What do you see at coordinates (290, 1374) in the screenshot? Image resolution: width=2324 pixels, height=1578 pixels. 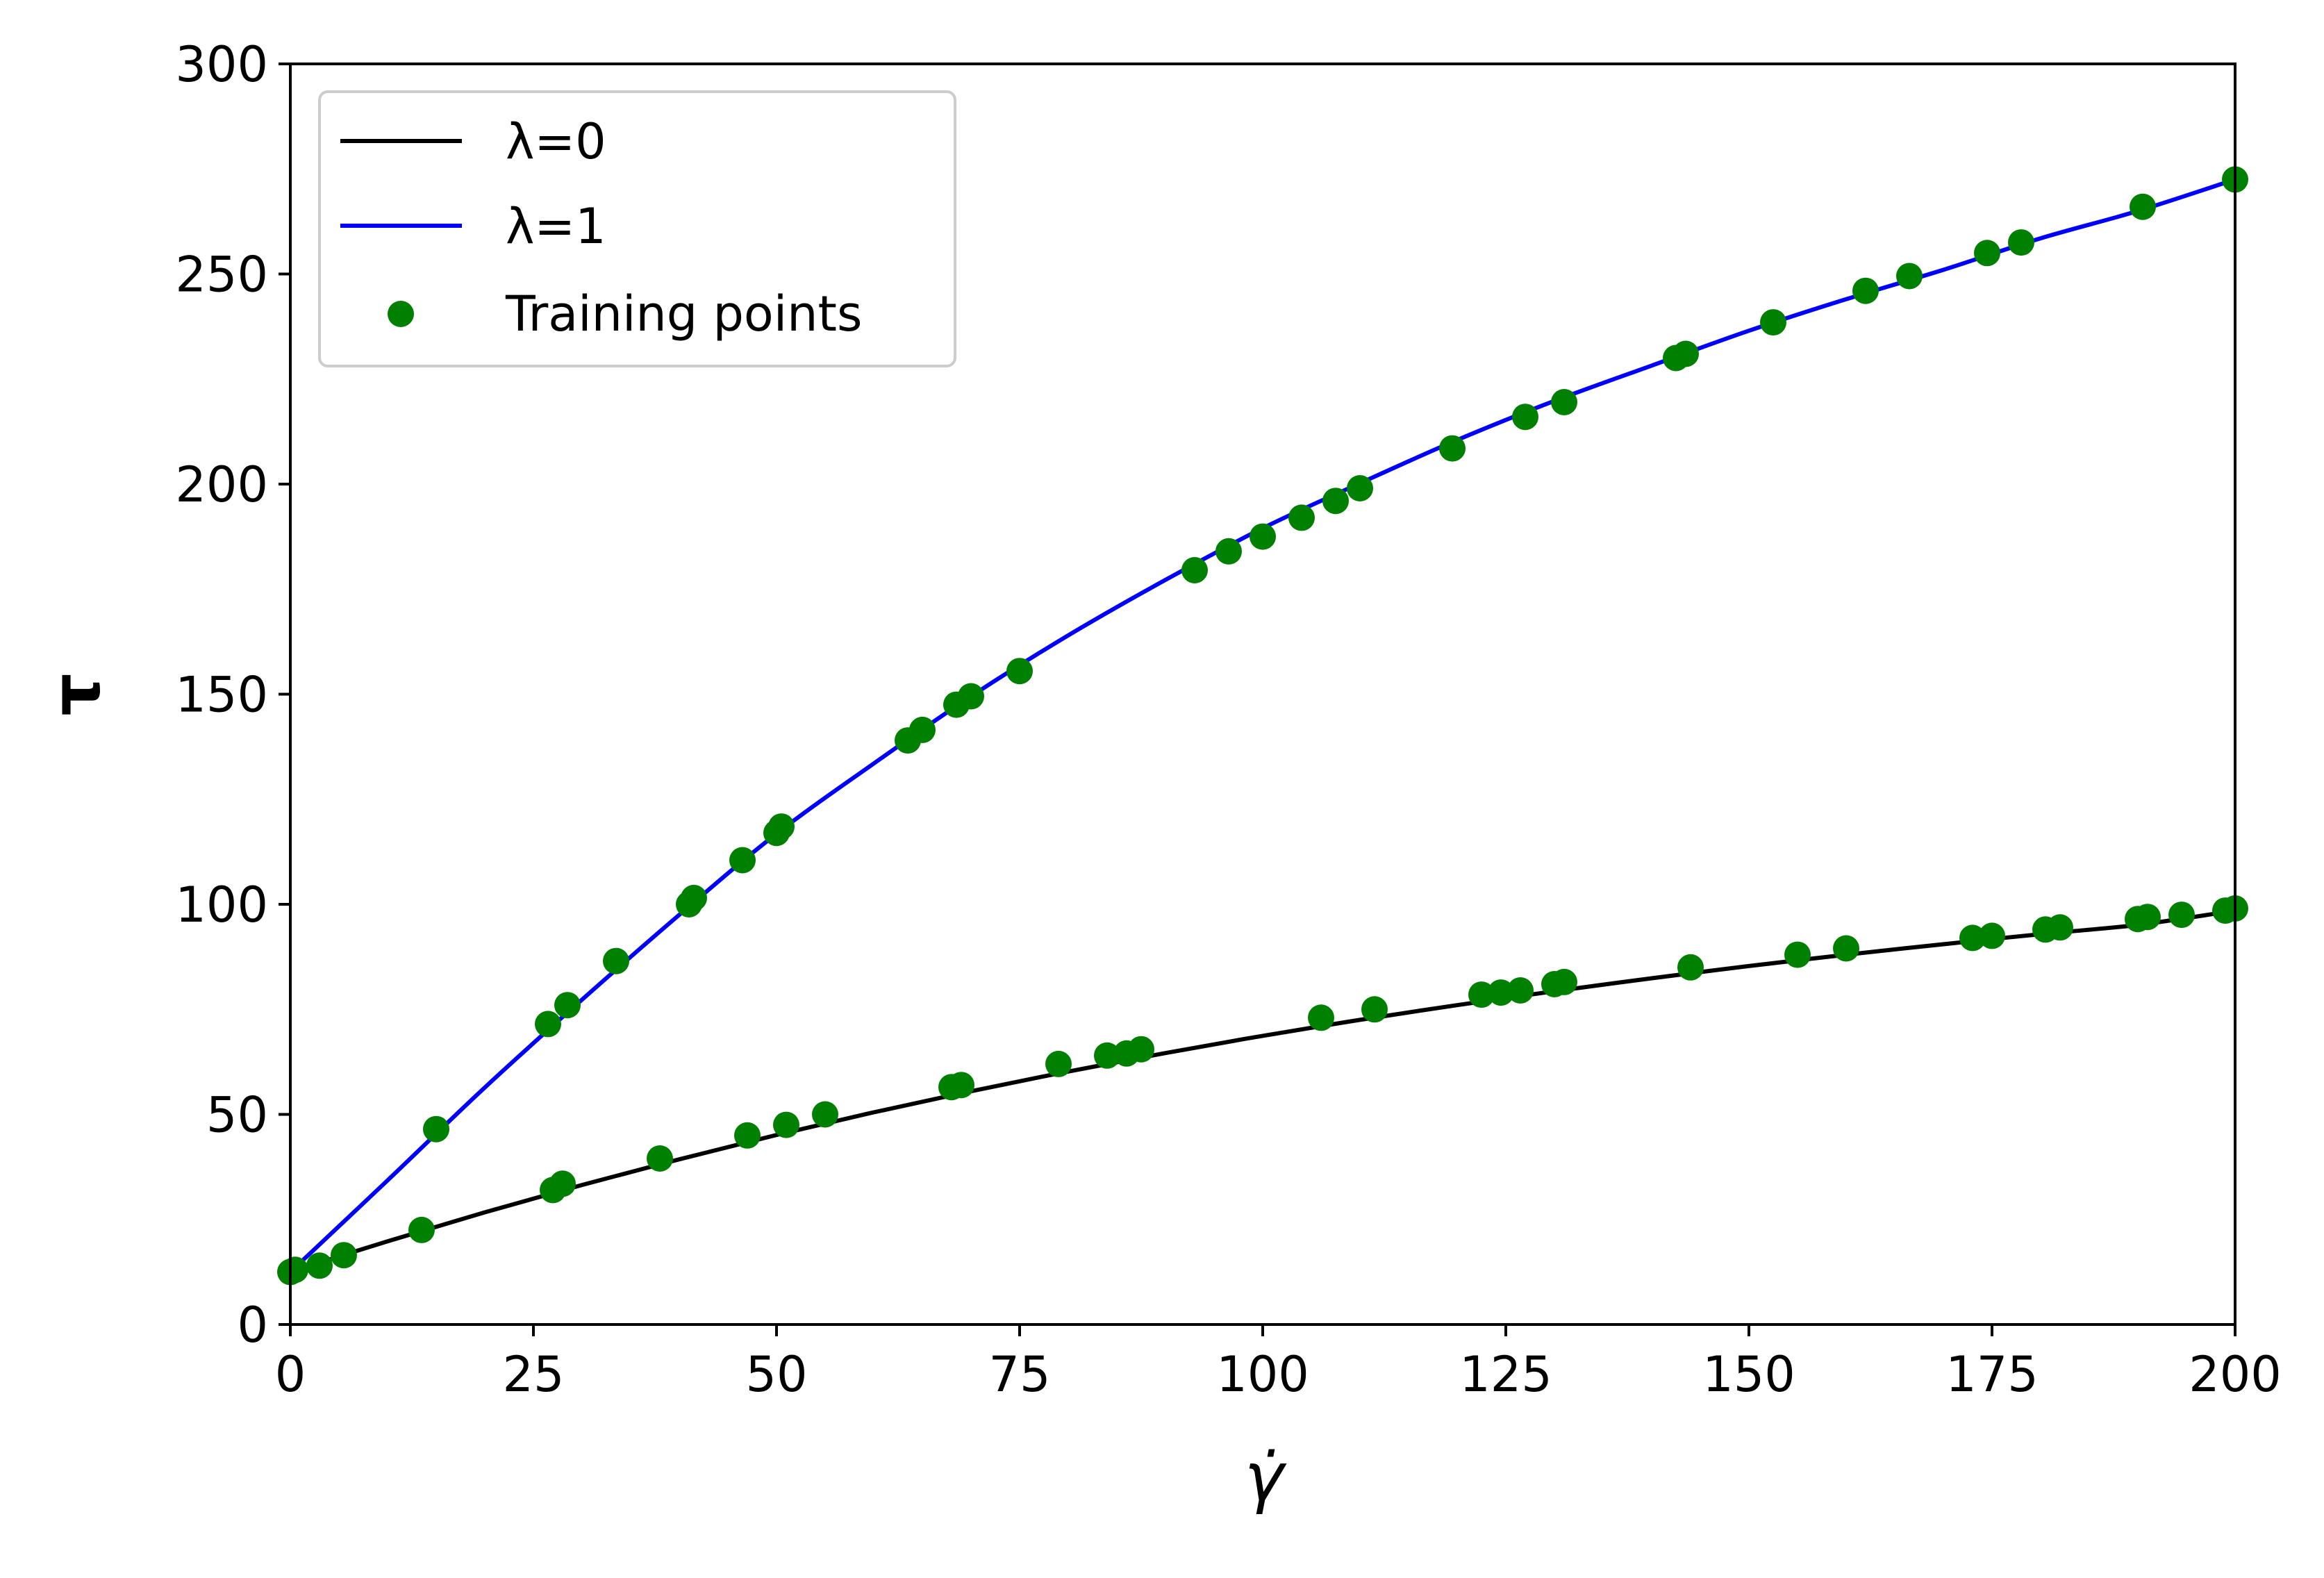 I see `x-tick-label: 0` at bounding box center [290, 1374].